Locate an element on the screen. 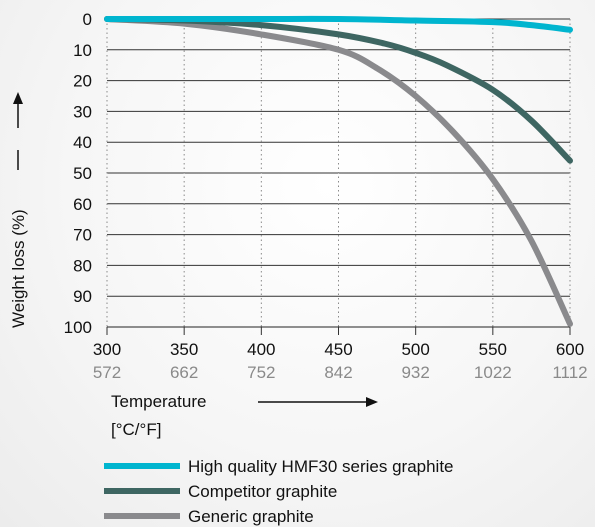 The width and height of the screenshot is (595, 527). x-tick-label-fahrenheit: 842 is located at coordinates (338, 372).